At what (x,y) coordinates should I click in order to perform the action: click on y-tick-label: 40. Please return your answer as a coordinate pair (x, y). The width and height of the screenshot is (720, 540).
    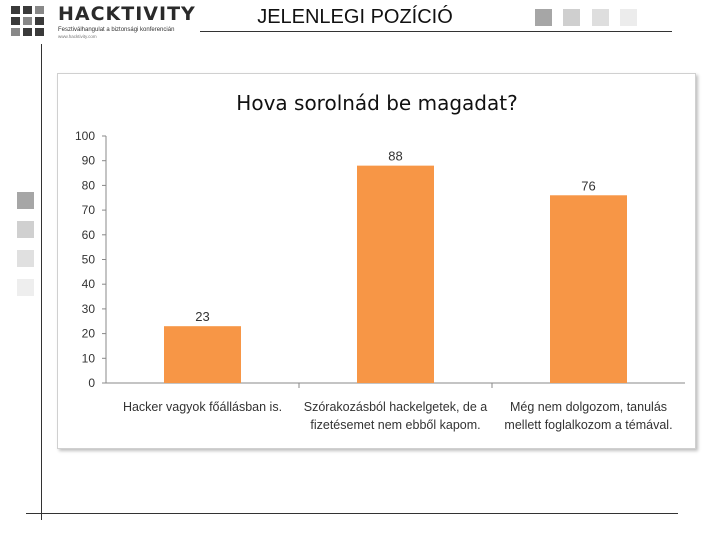
    Looking at the image, I should click on (89, 284).